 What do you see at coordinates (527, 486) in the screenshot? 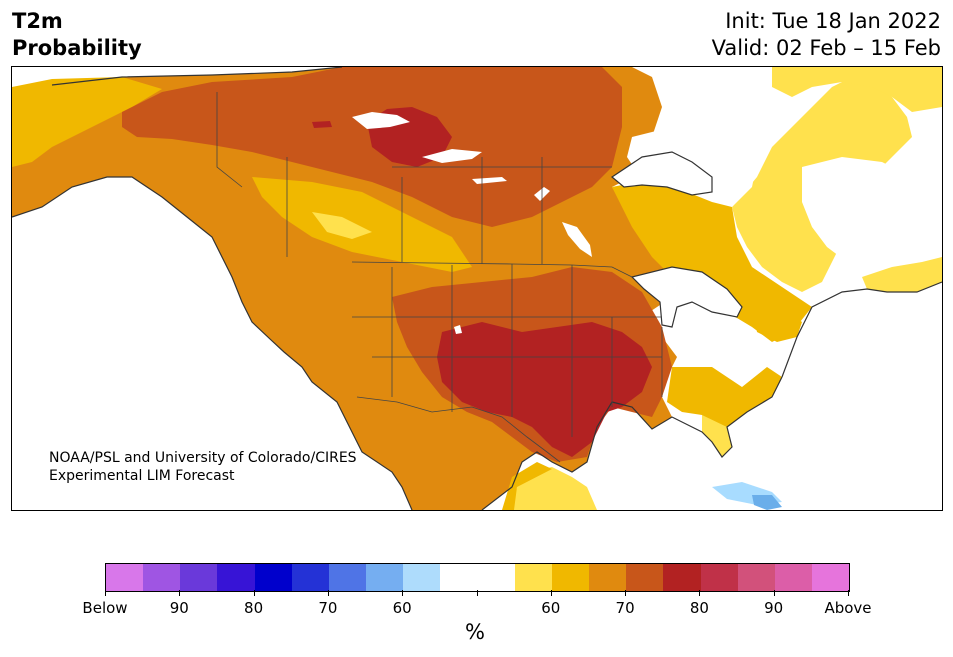
I see `land-above-70-mexico` at bounding box center [527, 486].